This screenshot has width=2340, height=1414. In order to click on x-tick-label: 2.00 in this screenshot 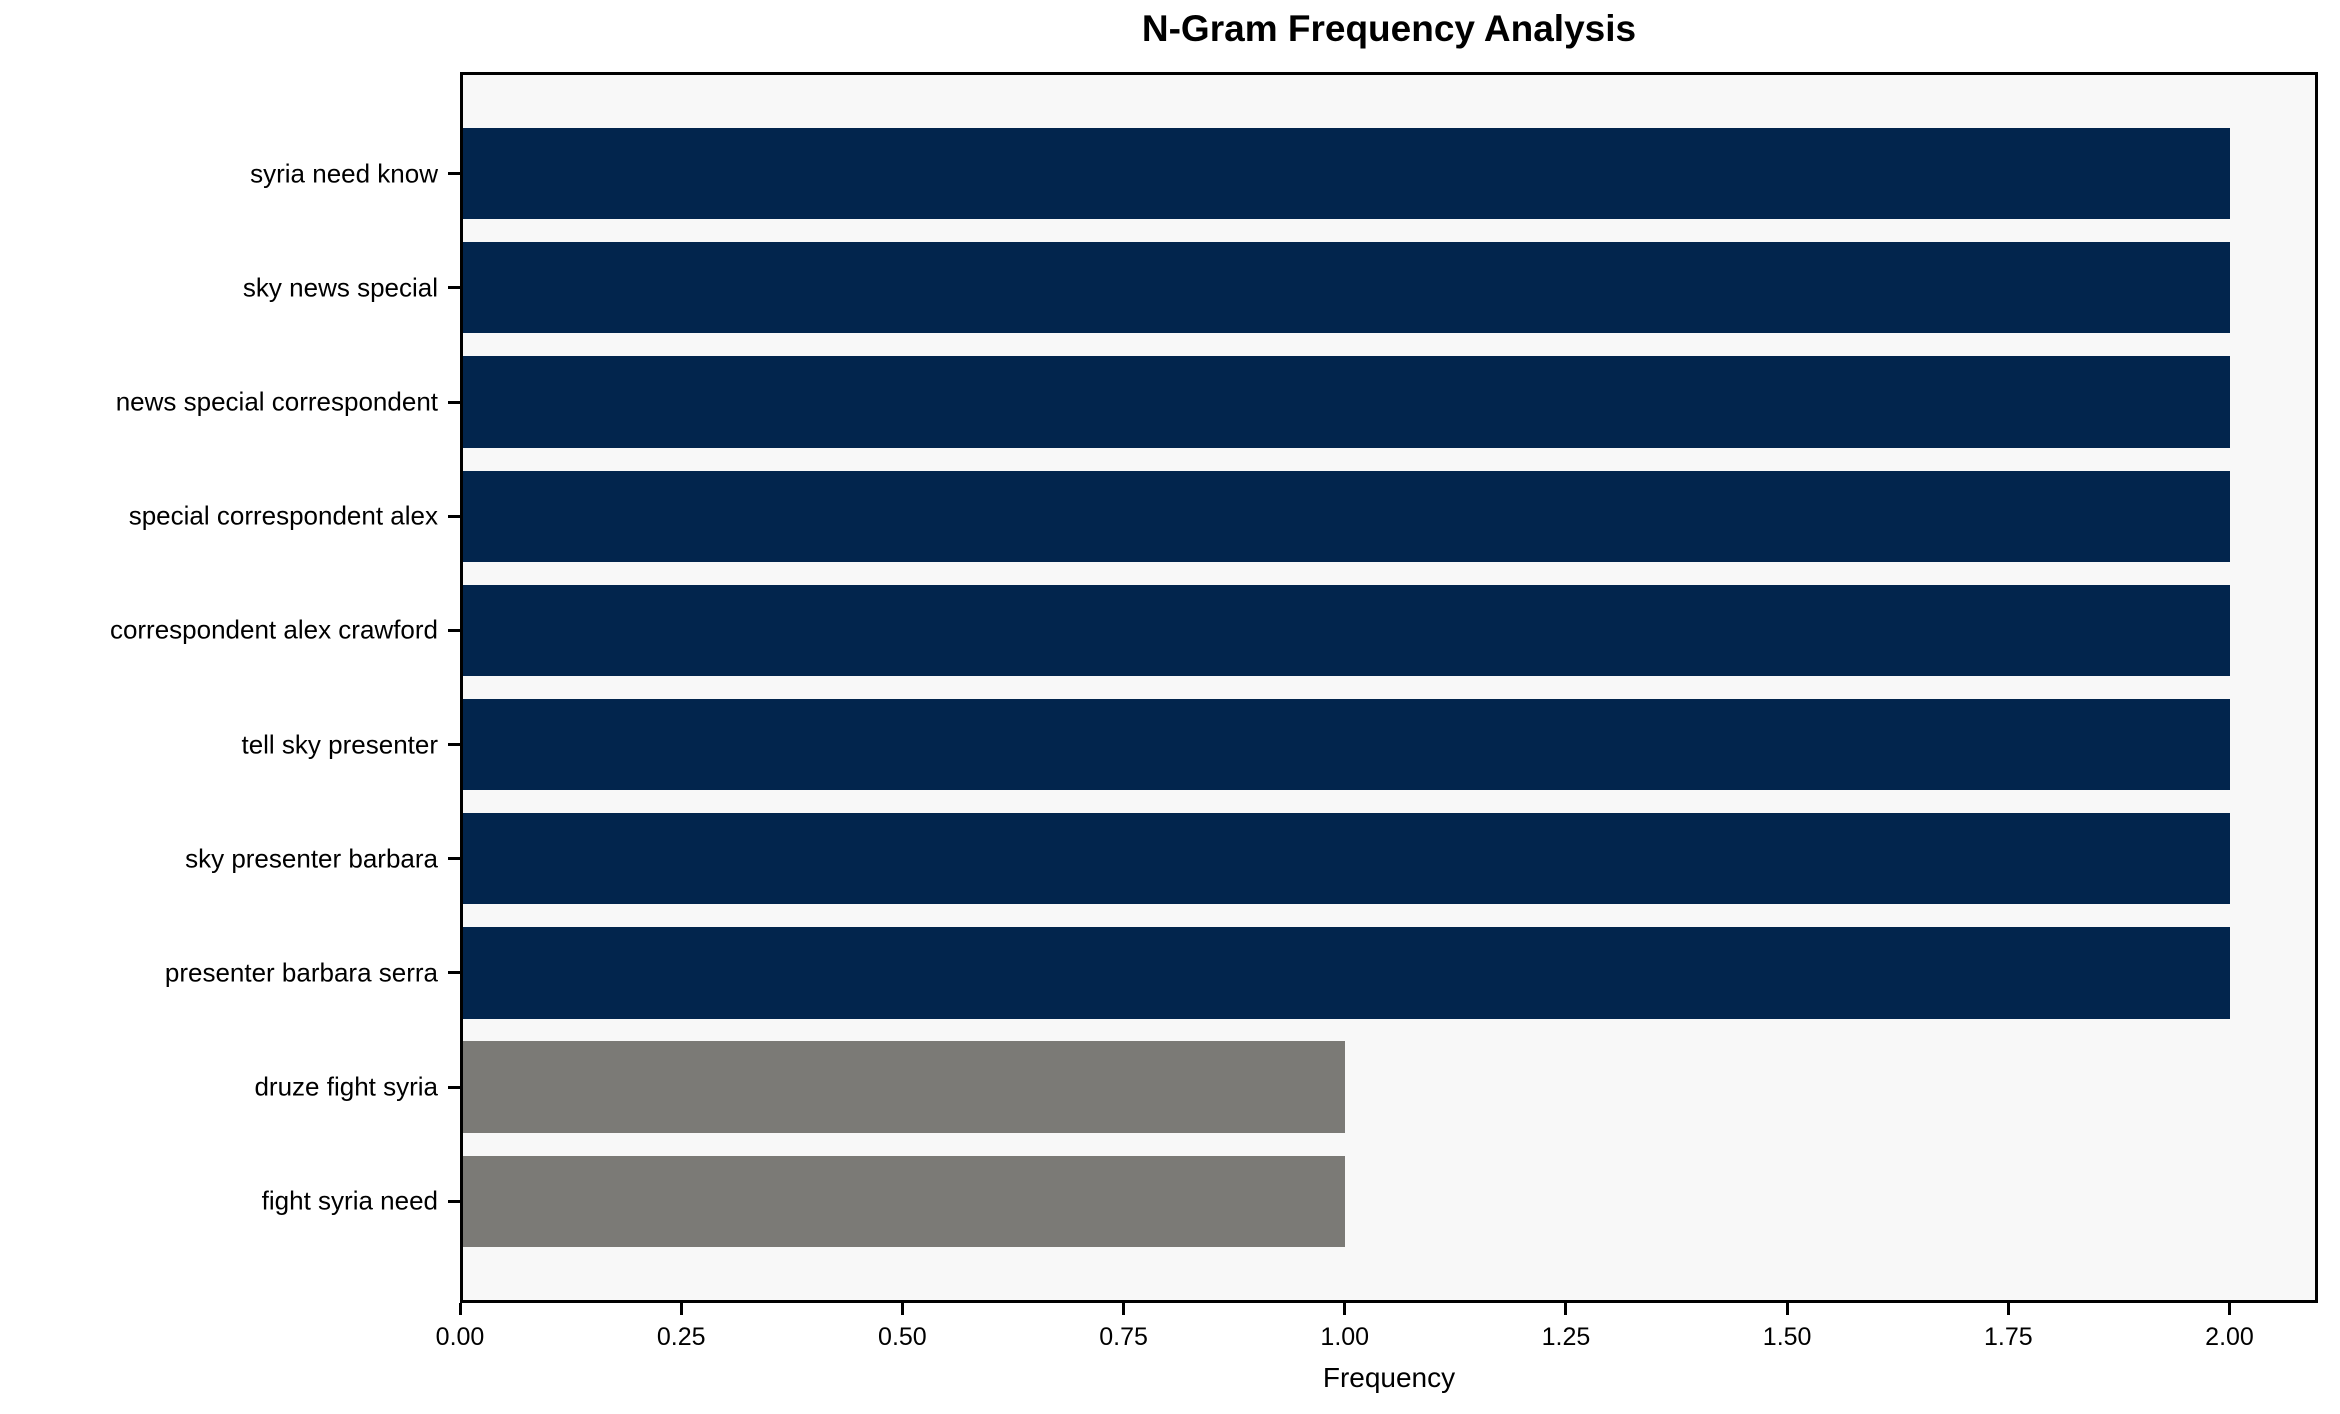, I will do `click(2229, 1337)`.